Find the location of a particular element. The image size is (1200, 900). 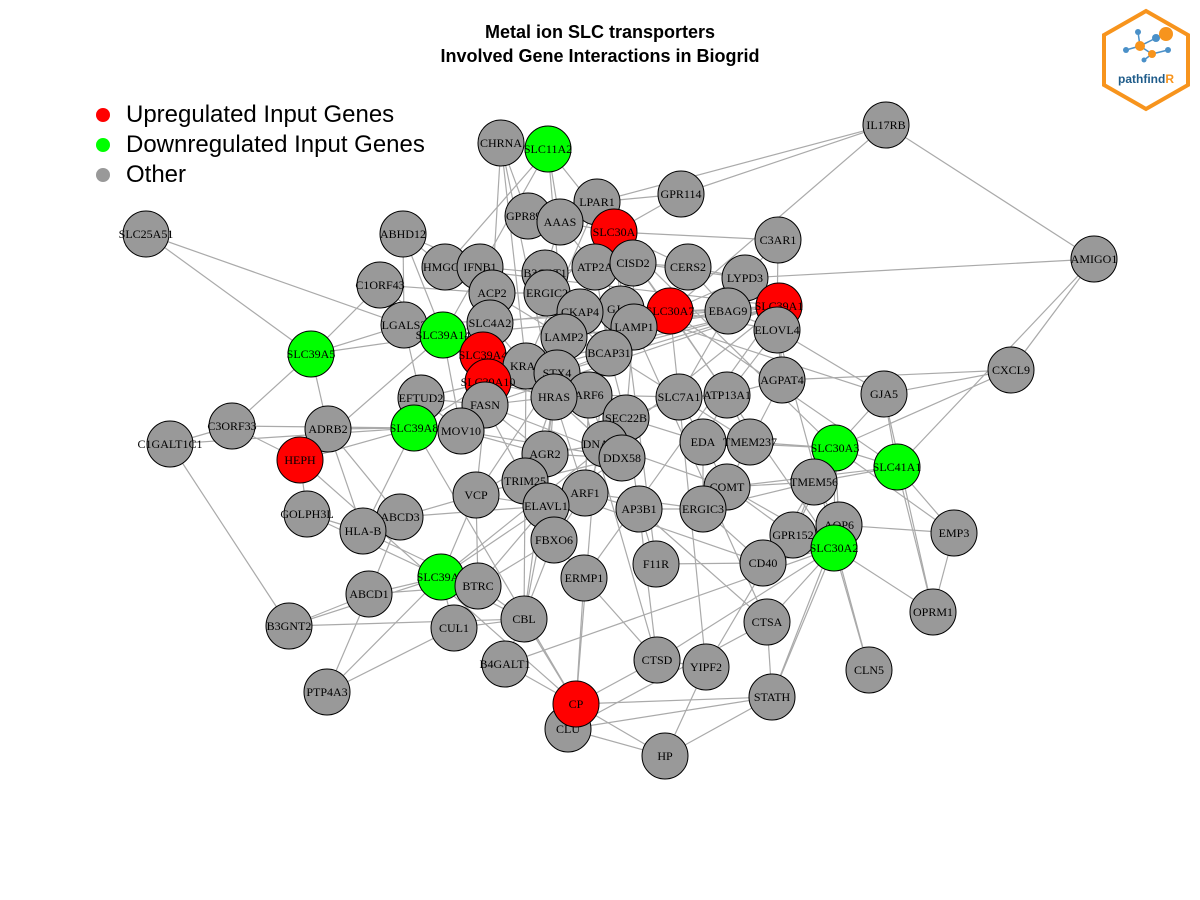

node-label-eda: EDA is located at coordinates (703, 442).